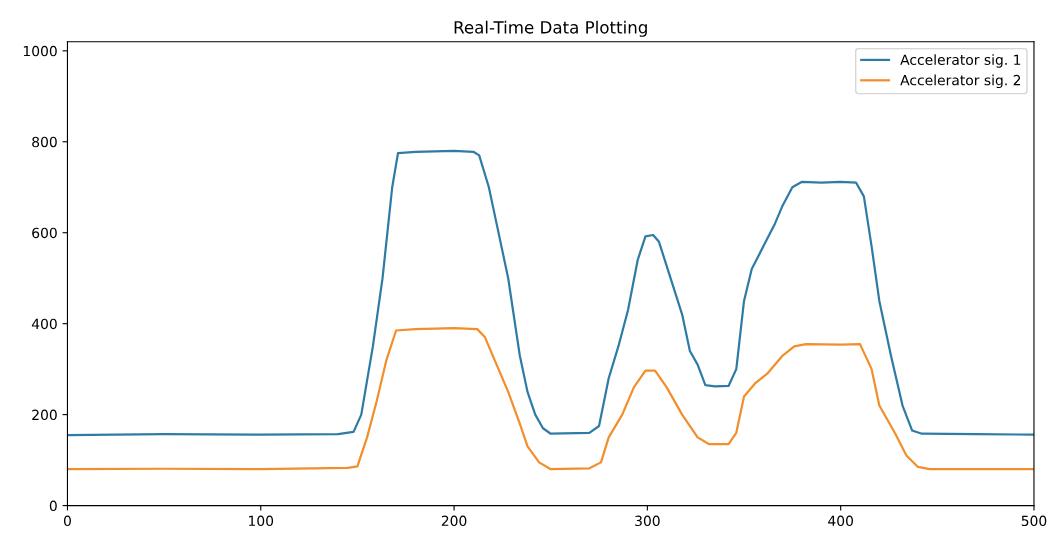 Image resolution: width=1054 pixels, height=535 pixels. What do you see at coordinates (960, 81) in the screenshot?
I see `legend-label: Accelerator sig. 2` at bounding box center [960, 81].